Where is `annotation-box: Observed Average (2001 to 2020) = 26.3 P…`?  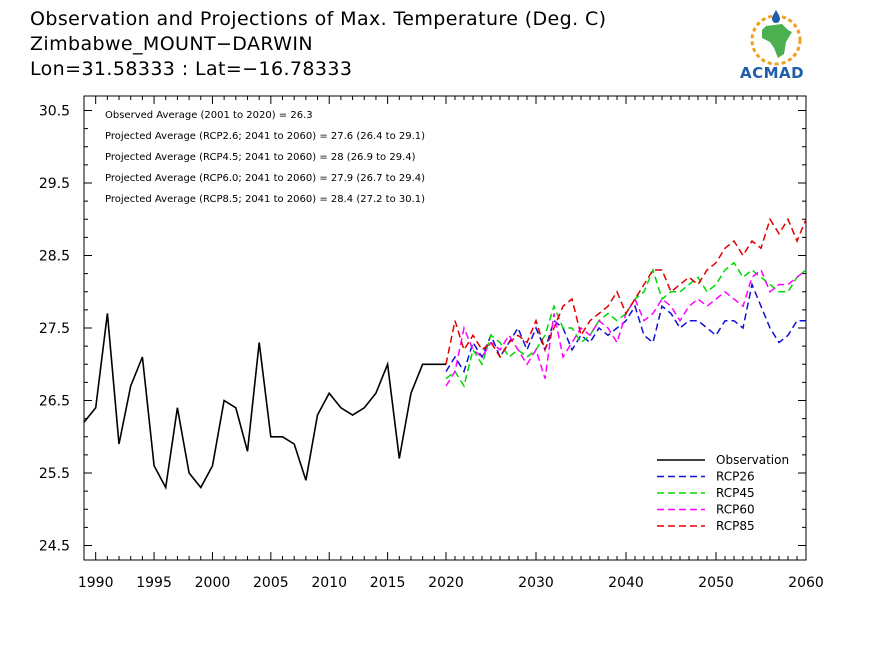 annotation-box: Observed Average (2001 to 2020) = 26.3 P… is located at coordinates (265, 157).